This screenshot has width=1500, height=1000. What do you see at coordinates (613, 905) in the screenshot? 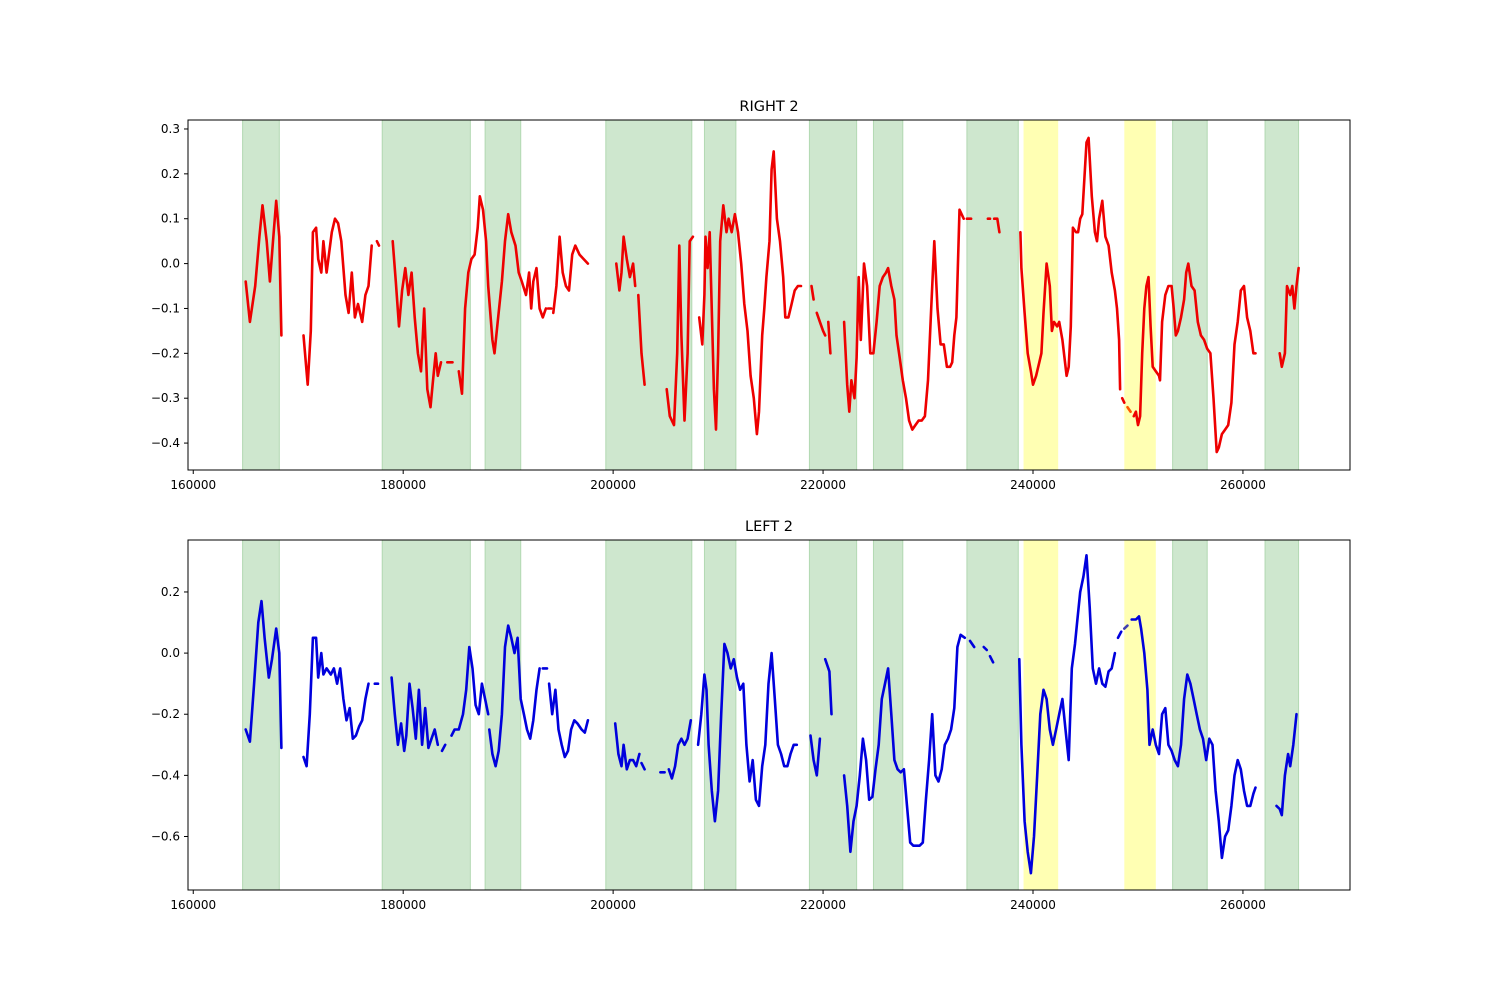
I see `left-2-x-tick-label-2: 200000` at bounding box center [613, 905].